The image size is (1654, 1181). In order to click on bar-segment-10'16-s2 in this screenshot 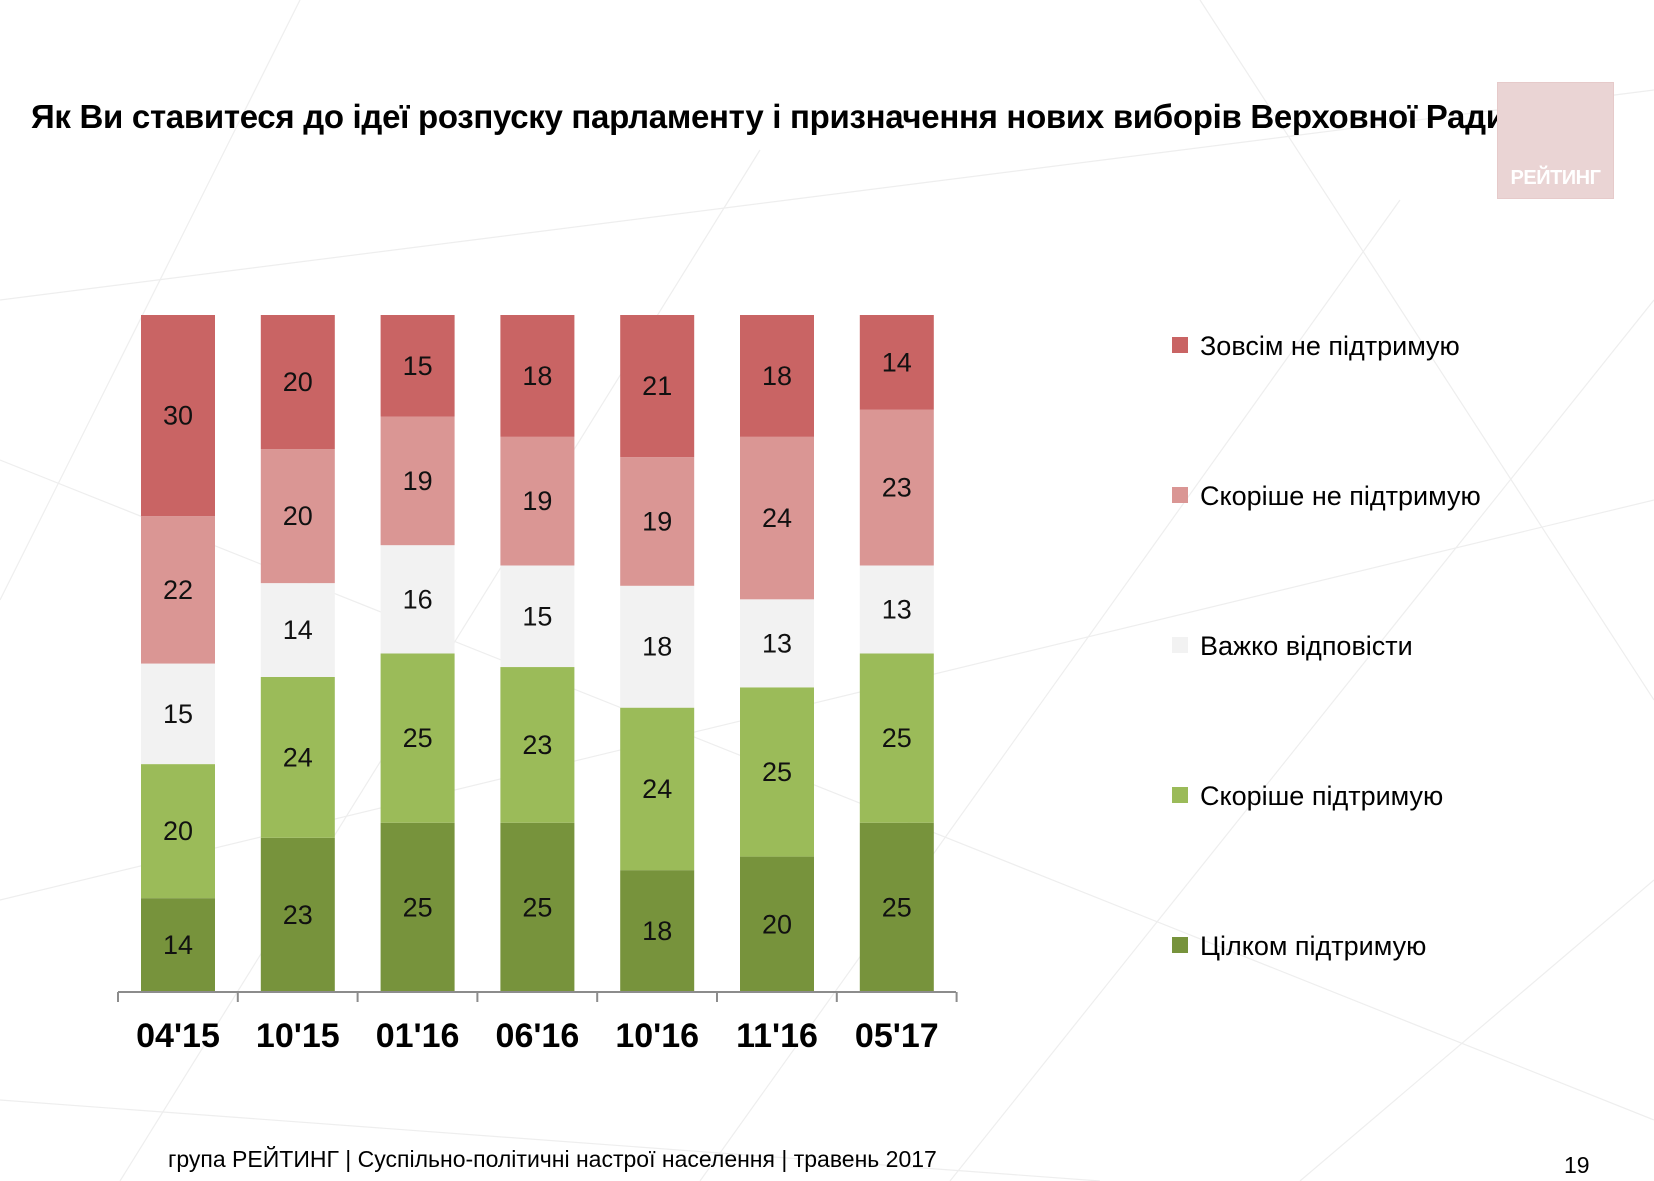, I will do `click(657, 646)`.